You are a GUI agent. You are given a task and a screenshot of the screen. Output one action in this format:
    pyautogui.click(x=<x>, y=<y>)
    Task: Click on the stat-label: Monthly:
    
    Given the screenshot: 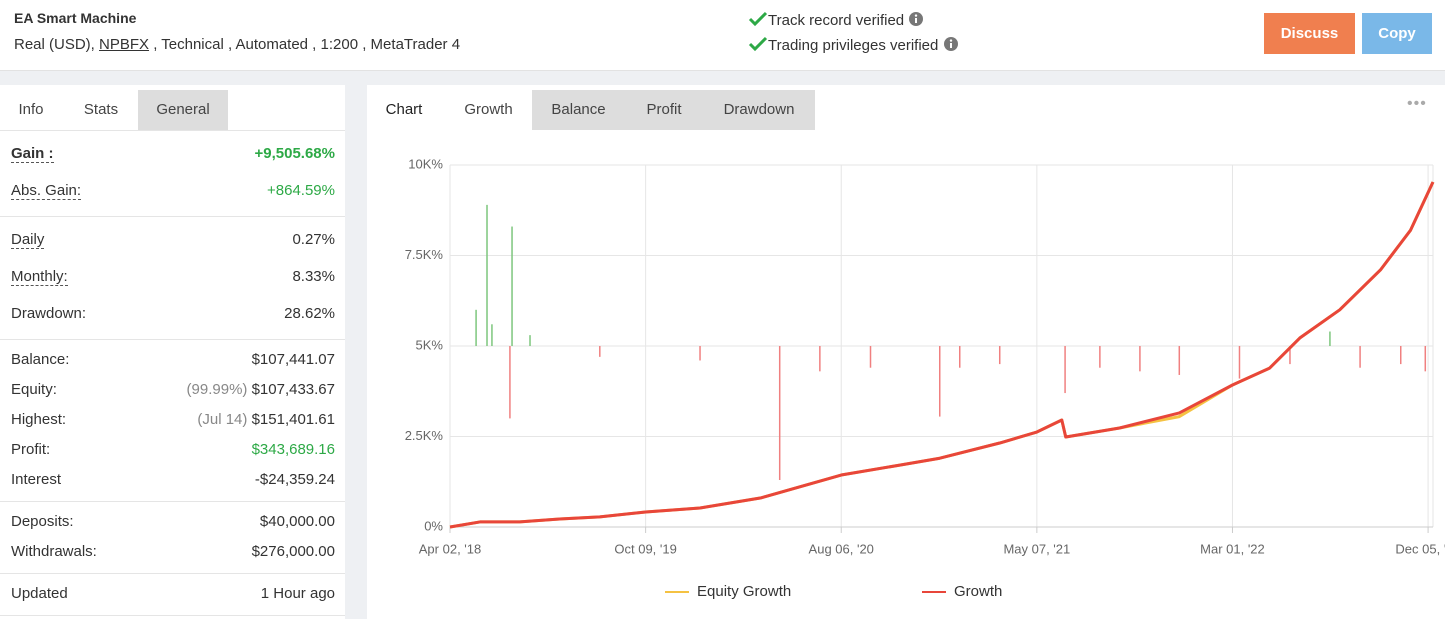 What is the action you would take?
    pyautogui.click(x=39, y=276)
    